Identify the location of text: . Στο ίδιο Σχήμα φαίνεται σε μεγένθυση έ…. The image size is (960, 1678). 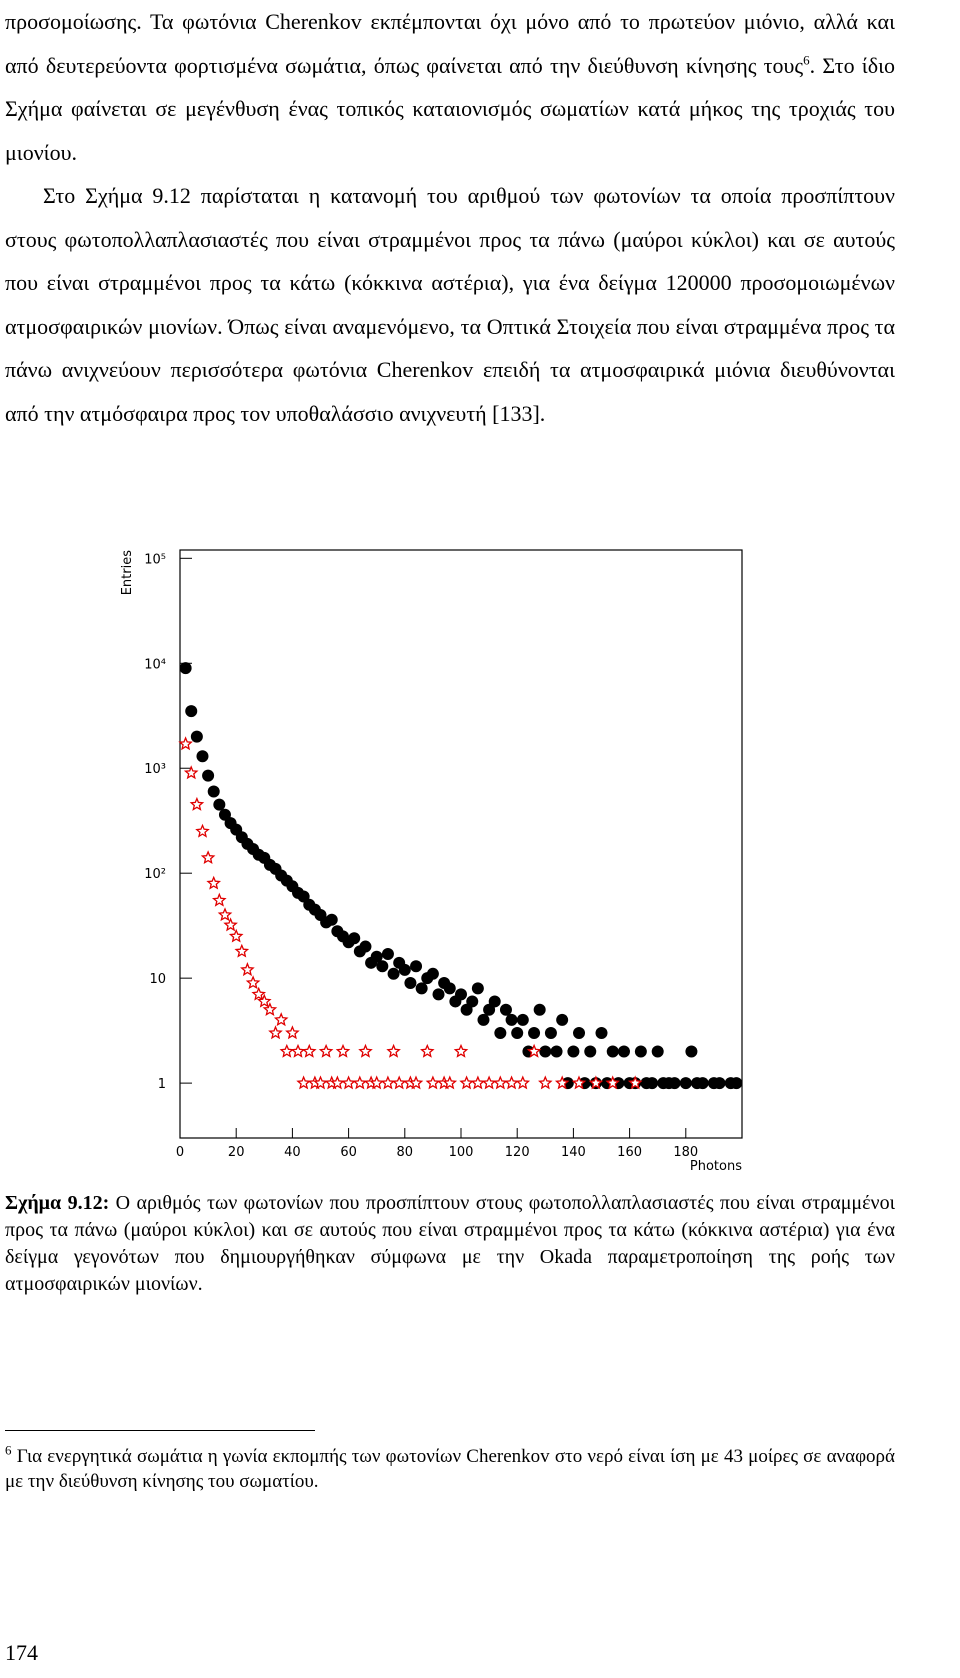
(450, 108).